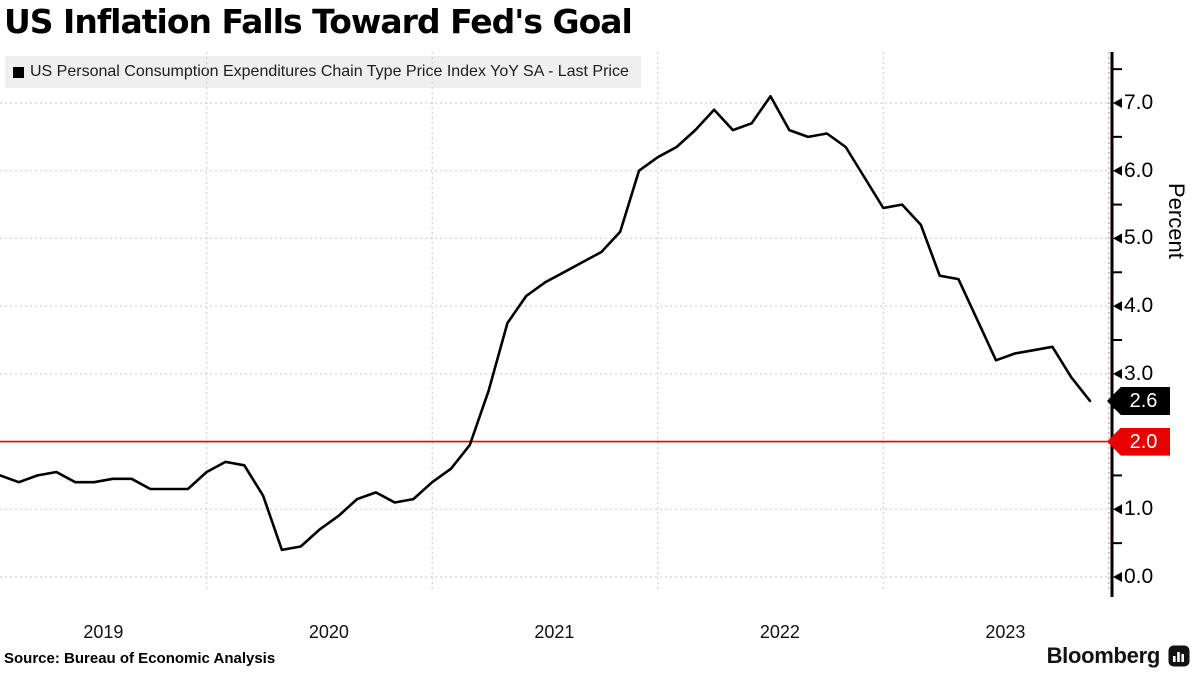 This screenshot has width=1200, height=675. I want to click on y-axis-title: Percent, so click(1176, 221).